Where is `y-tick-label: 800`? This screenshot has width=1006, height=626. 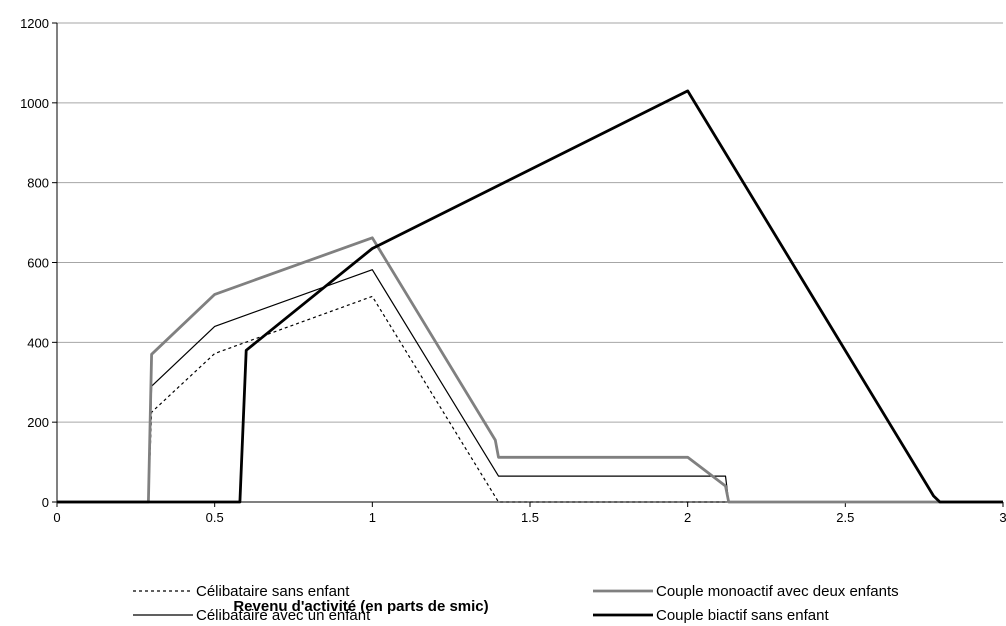
y-tick-label: 800 is located at coordinates (38, 183).